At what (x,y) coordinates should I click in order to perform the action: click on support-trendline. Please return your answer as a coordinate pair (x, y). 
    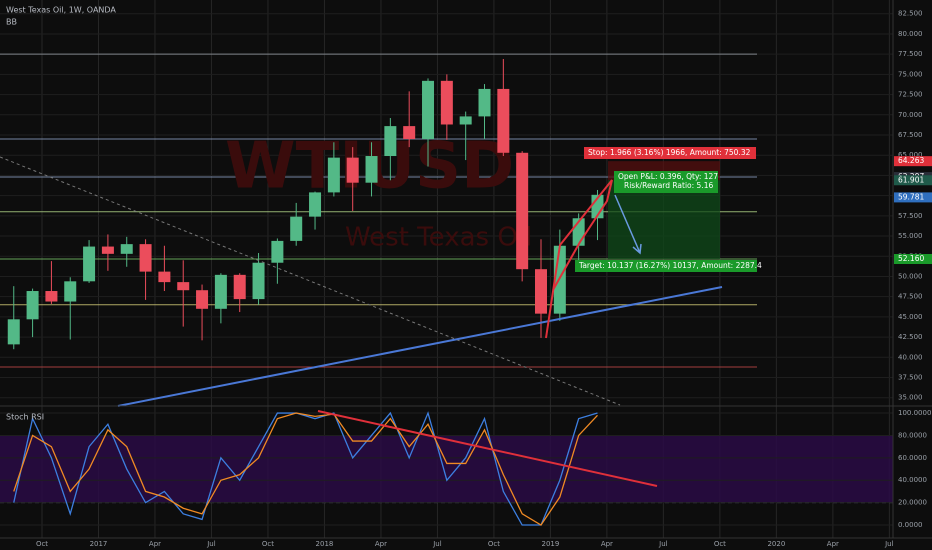
    Looking at the image, I should click on (420, 346).